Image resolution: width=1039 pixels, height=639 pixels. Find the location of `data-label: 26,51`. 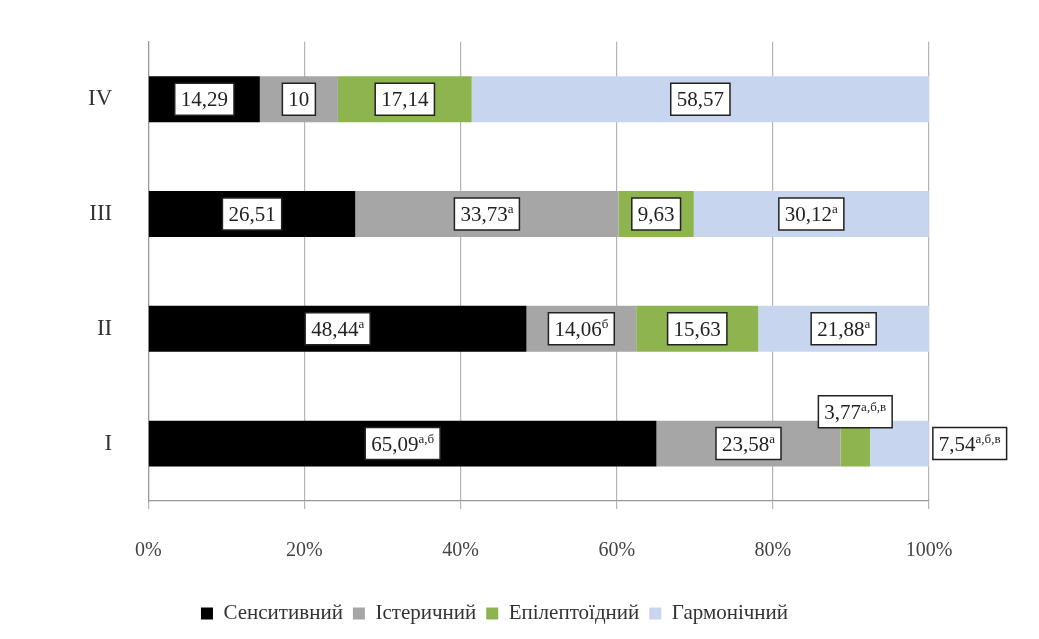

data-label: 26,51 is located at coordinates (252, 214).